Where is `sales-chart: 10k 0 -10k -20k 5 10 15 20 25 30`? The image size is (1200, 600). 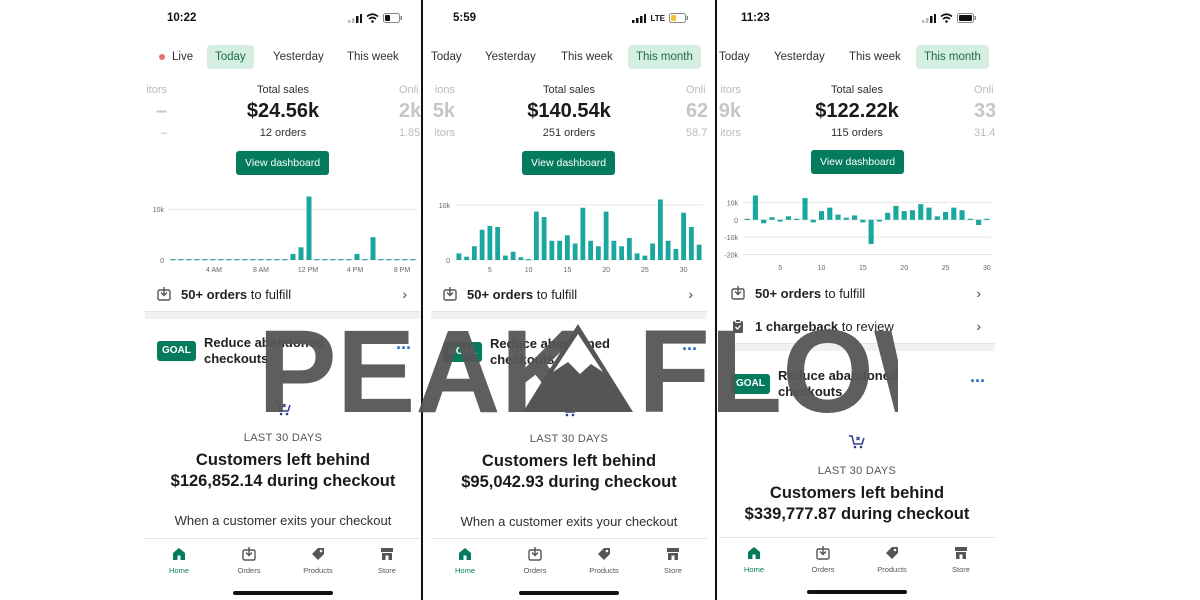 sales-chart: 10k 0 -10k -20k 5 10 15 20 25 30 is located at coordinates (857, 233).